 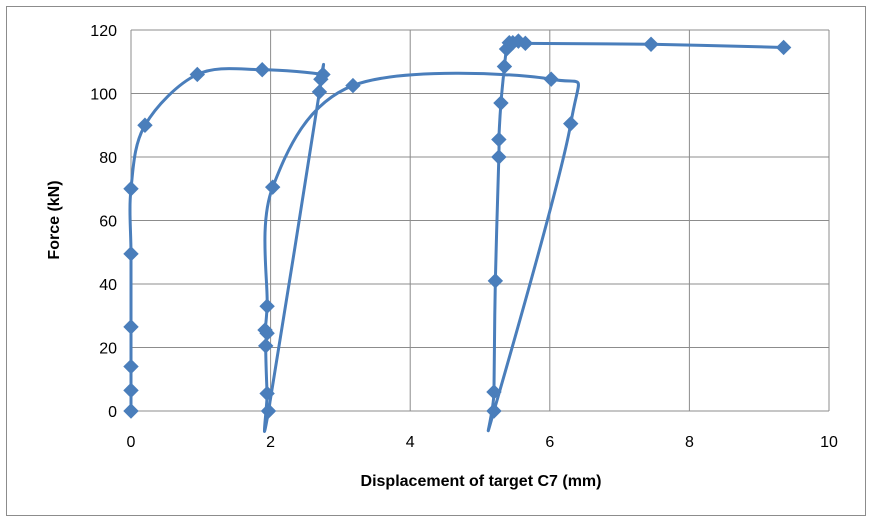 I want to click on y-tick-label: 100, so click(x=103, y=95).